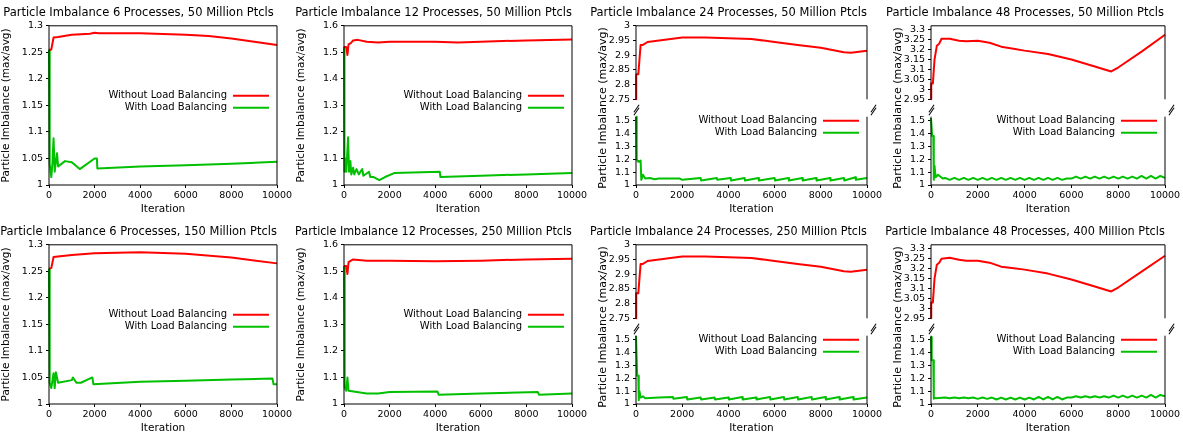 Image resolution: width=1183 pixels, height=437 pixels. Describe the element at coordinates (728, 230) in the screenshot. I see `chart-title: Particle Imbalance 24 Processes, 250 Million Ptcls` at that location.